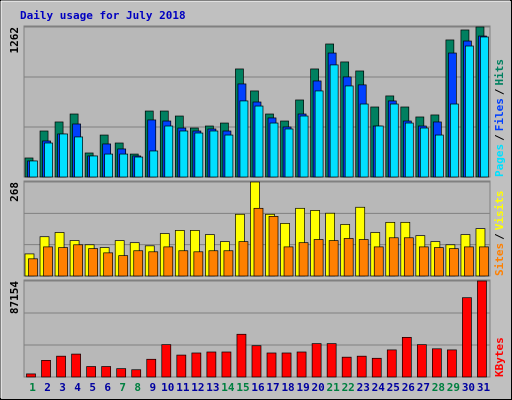 The width and height of the screenshot is (512, 400). I want to click on x-tick-label: 16, so click(258, 387).